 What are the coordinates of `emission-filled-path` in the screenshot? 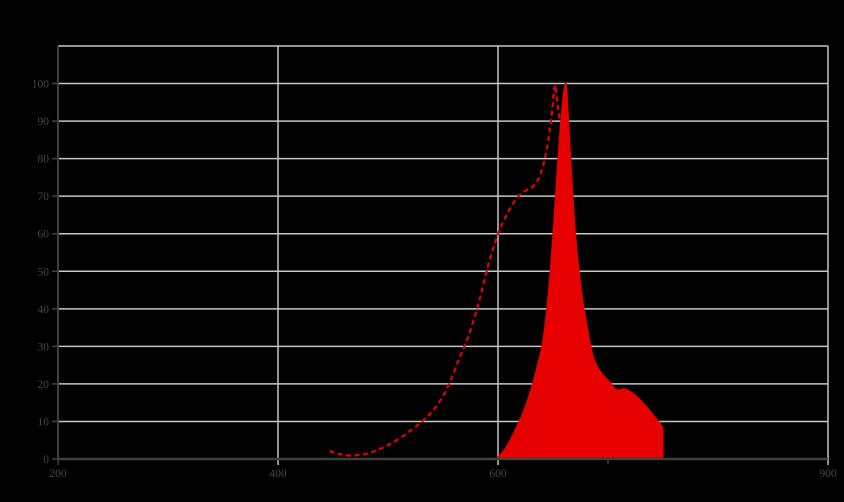 It's located at (580, 271).